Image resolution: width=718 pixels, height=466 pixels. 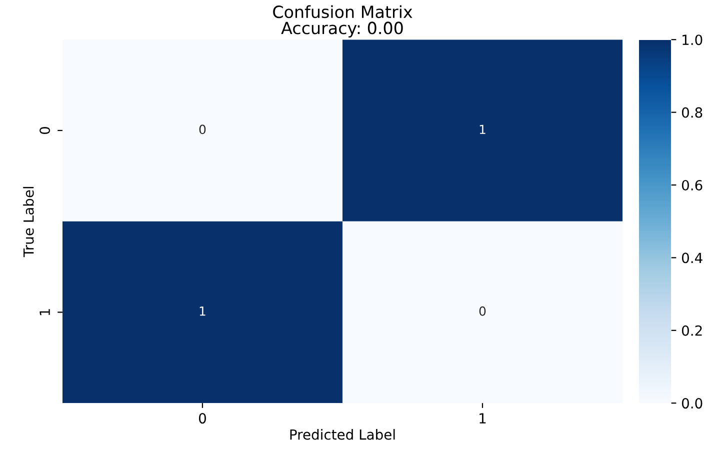 I want to click on color-bar-label: 0.0, so click(x=692, y=403).